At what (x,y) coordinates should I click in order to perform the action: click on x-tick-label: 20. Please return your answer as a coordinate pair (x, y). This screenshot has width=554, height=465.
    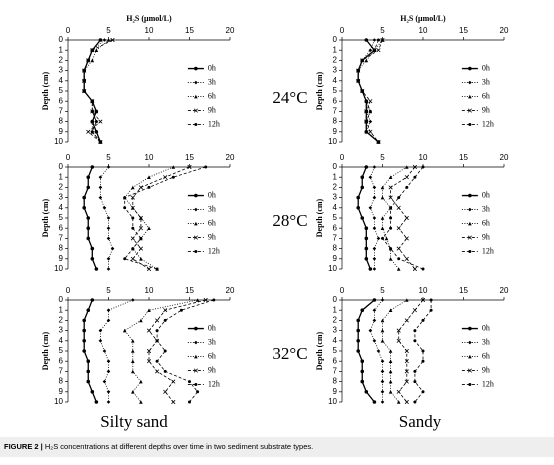
    Looking at the image, I should click on (504, 30).